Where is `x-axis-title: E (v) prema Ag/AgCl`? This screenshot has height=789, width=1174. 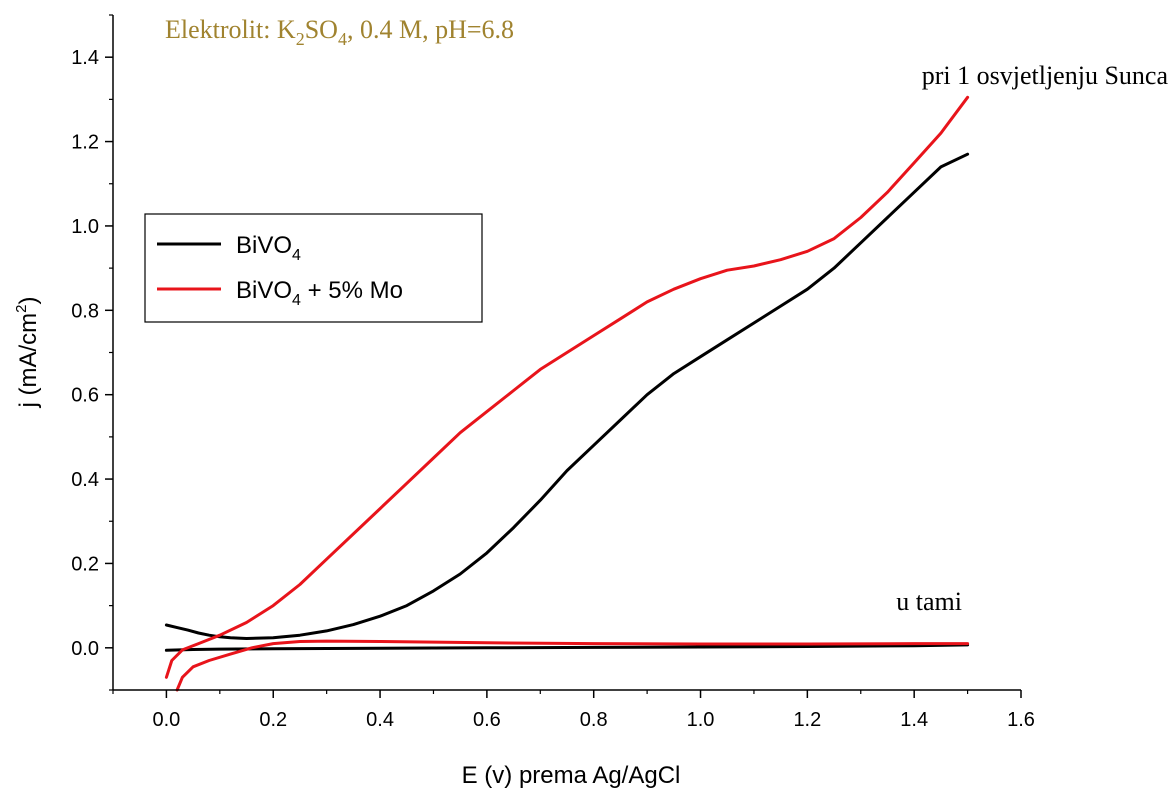
x-axis-title: E (v) prema Ag/AgCl is located at coordinates (571, 775).